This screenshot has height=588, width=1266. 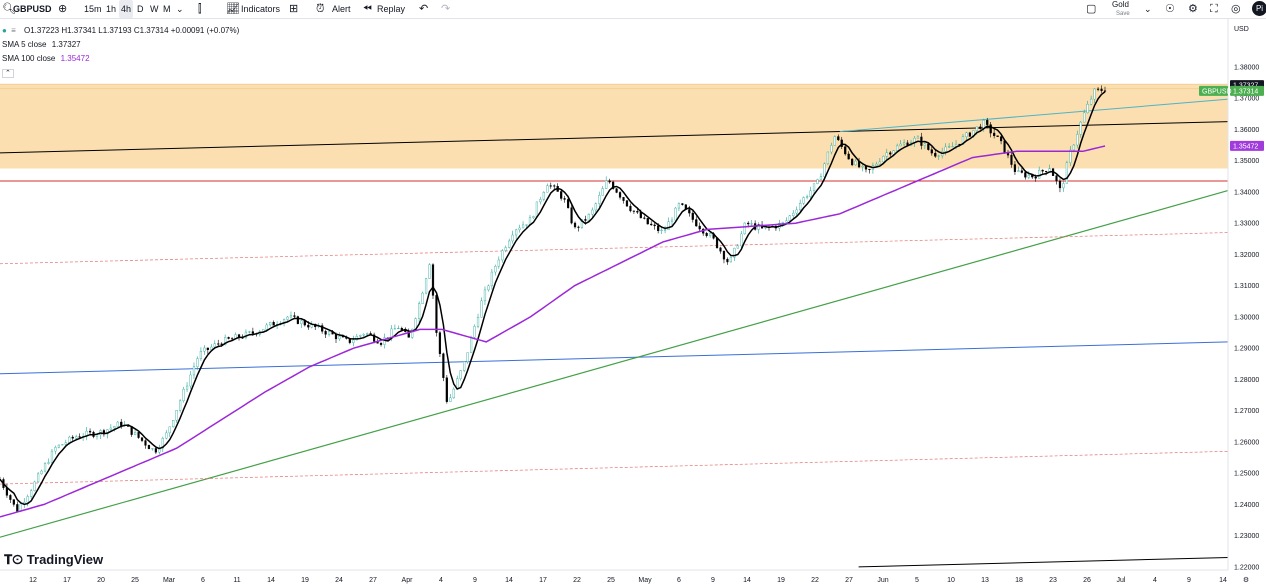 I want to click on interval-1h: 1h, so click(x=111, y=9).